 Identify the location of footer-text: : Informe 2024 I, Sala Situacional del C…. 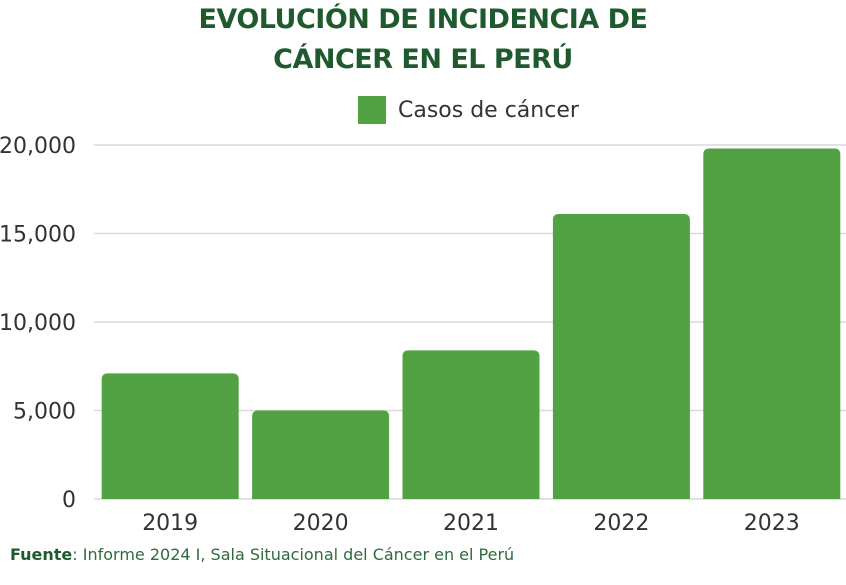
(293, 554).